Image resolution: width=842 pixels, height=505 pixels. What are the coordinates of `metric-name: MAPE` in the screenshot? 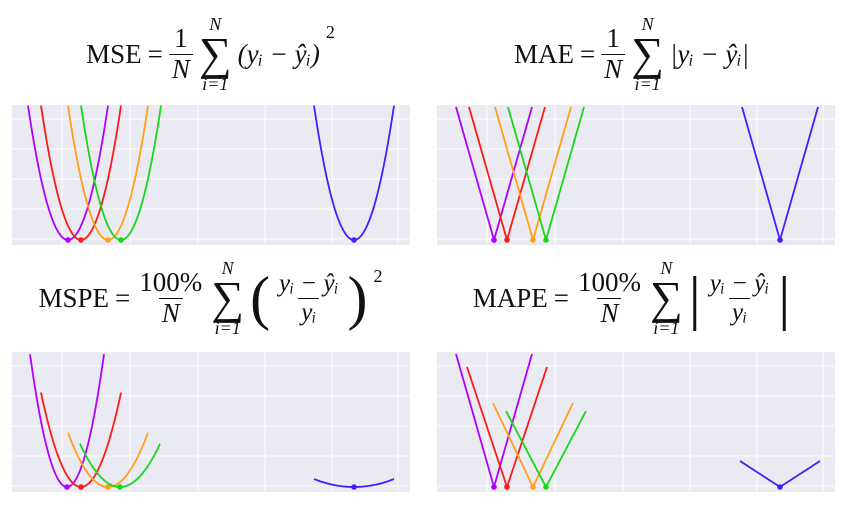 It's located at (510, 297).